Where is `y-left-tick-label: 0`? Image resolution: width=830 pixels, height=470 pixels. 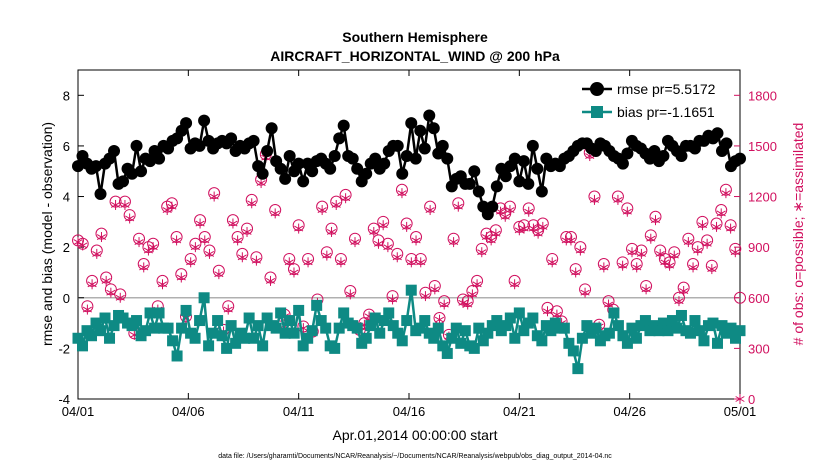 y-left-tick-label: 0 is located at coordinates (66, 298).